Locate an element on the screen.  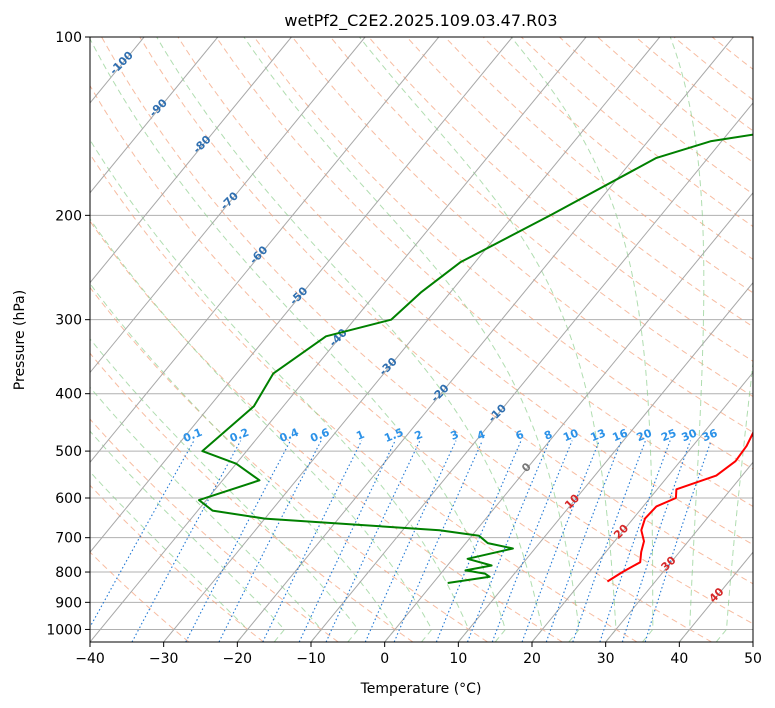
y-tick-label: 500 is located at coordinates (68, 452).